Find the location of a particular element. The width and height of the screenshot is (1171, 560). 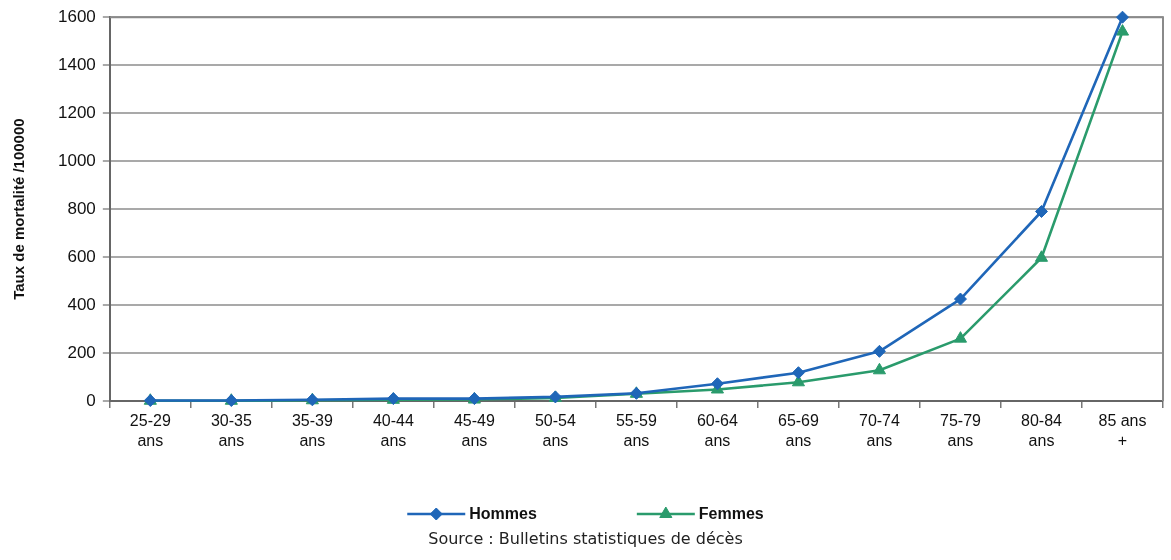

x-tick-label: 70-74 ans is located at coordinates (879, 431).